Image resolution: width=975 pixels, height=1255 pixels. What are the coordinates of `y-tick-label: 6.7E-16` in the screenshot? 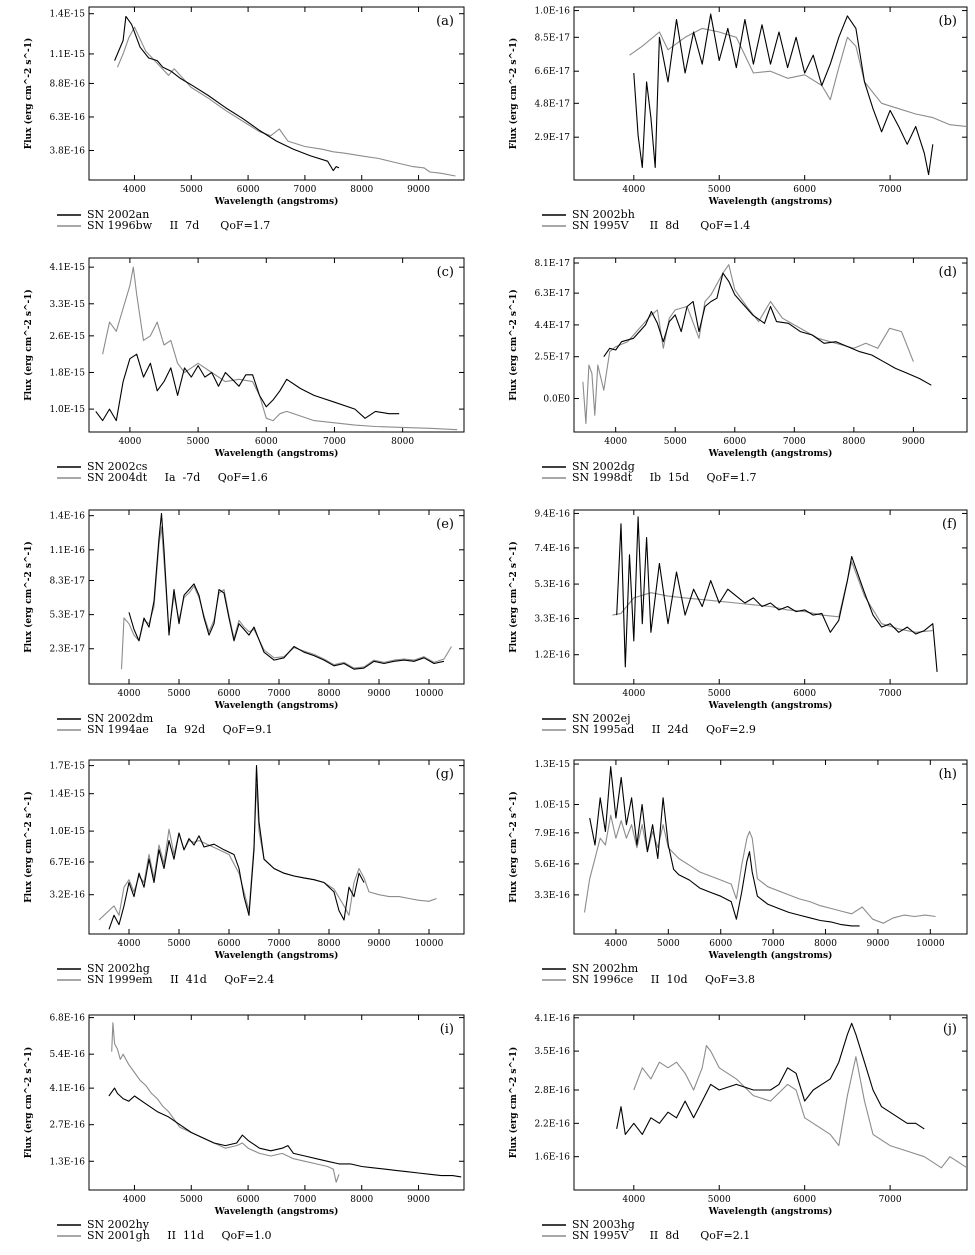 It's located at (67, 863).